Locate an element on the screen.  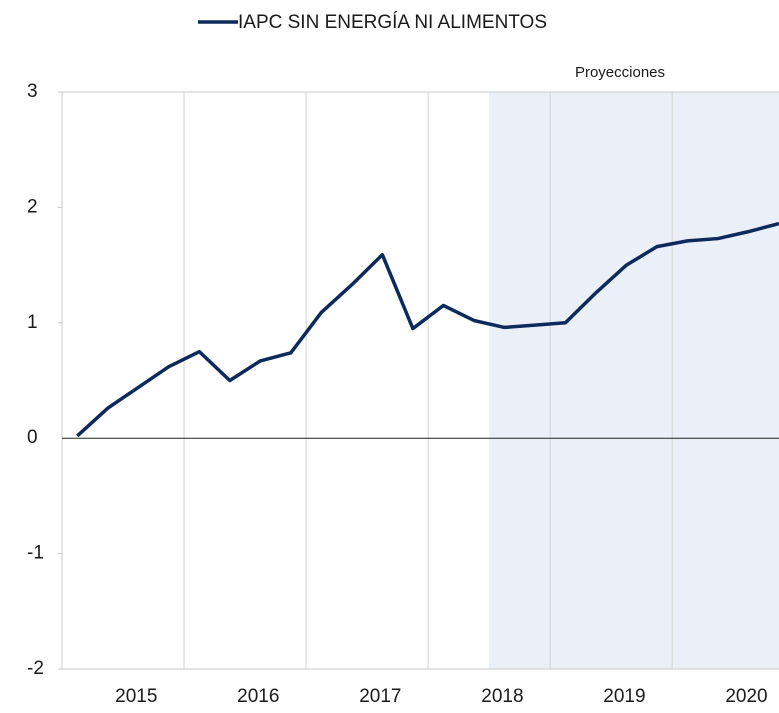
y-tick-label: 0 is located at coordinates (32, 437).